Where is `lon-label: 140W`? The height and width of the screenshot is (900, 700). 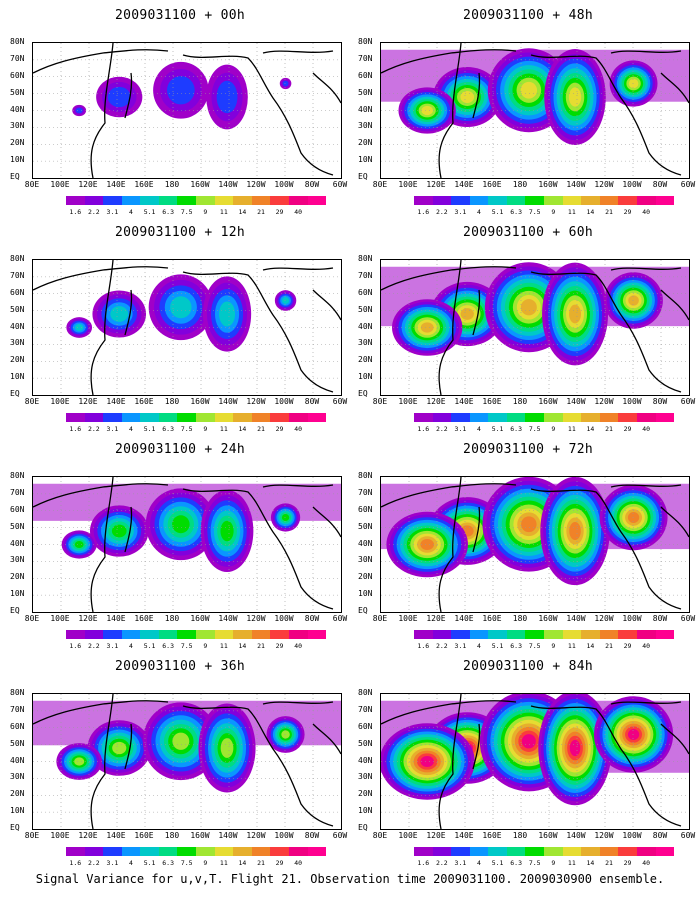 lon-label: 140W is located at coordinates (576, 184).